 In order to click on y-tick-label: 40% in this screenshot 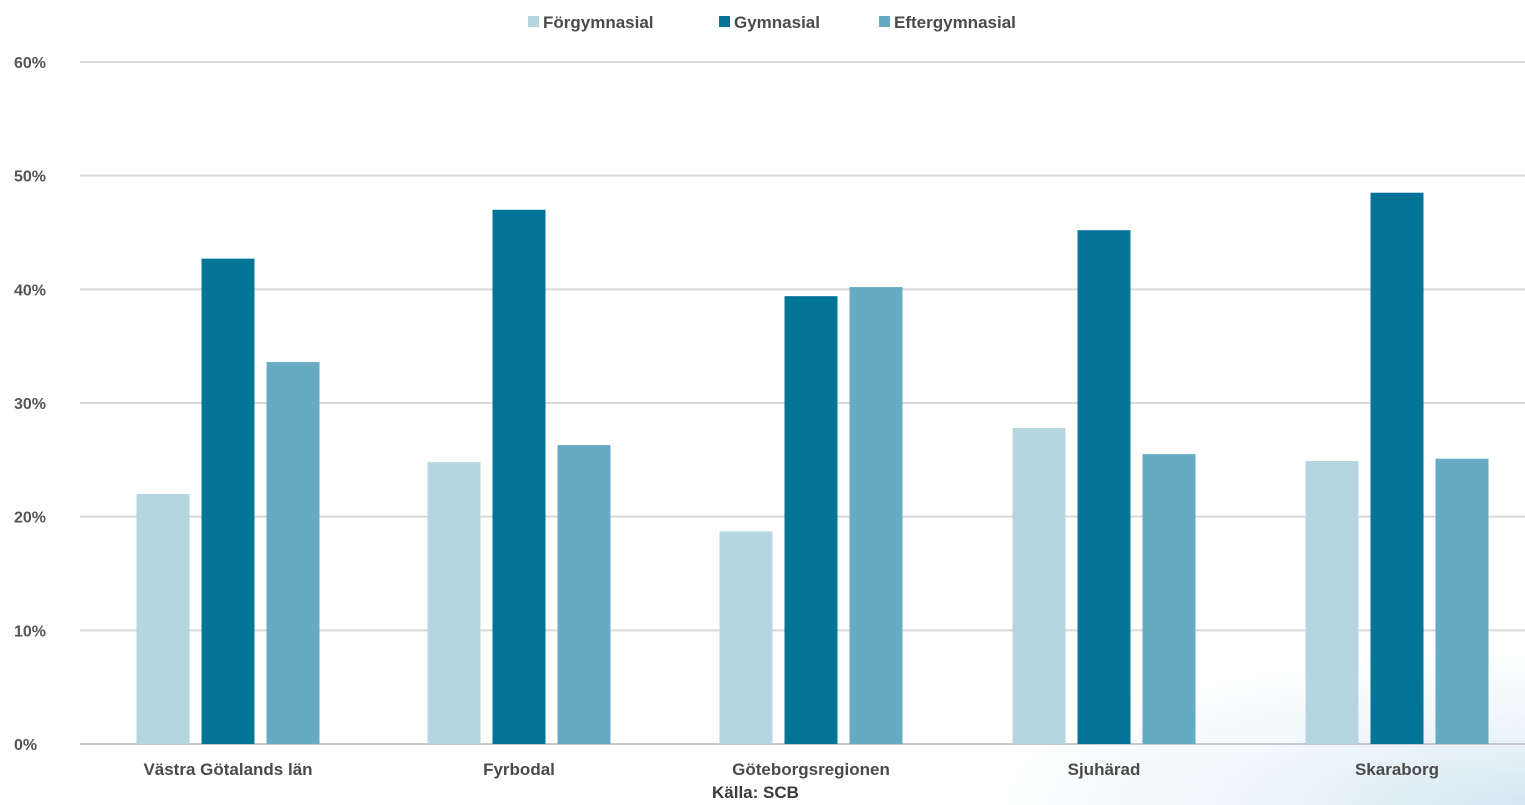, I will do `click(30, 290)`.